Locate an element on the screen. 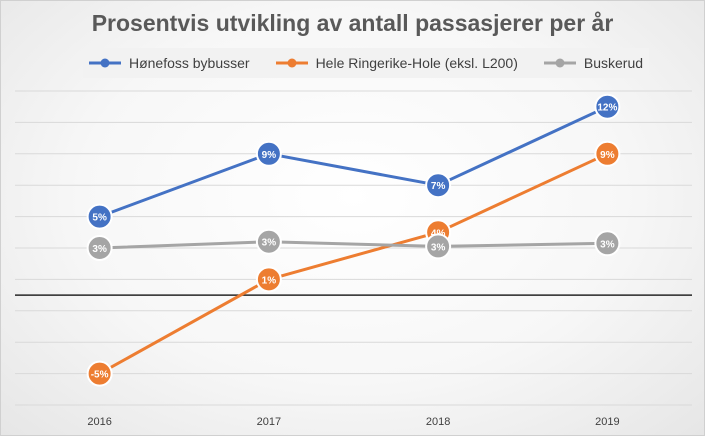 This screenshot has height=437, width=705. x-tick-label: 2017 is located at coordinates (269, 422).